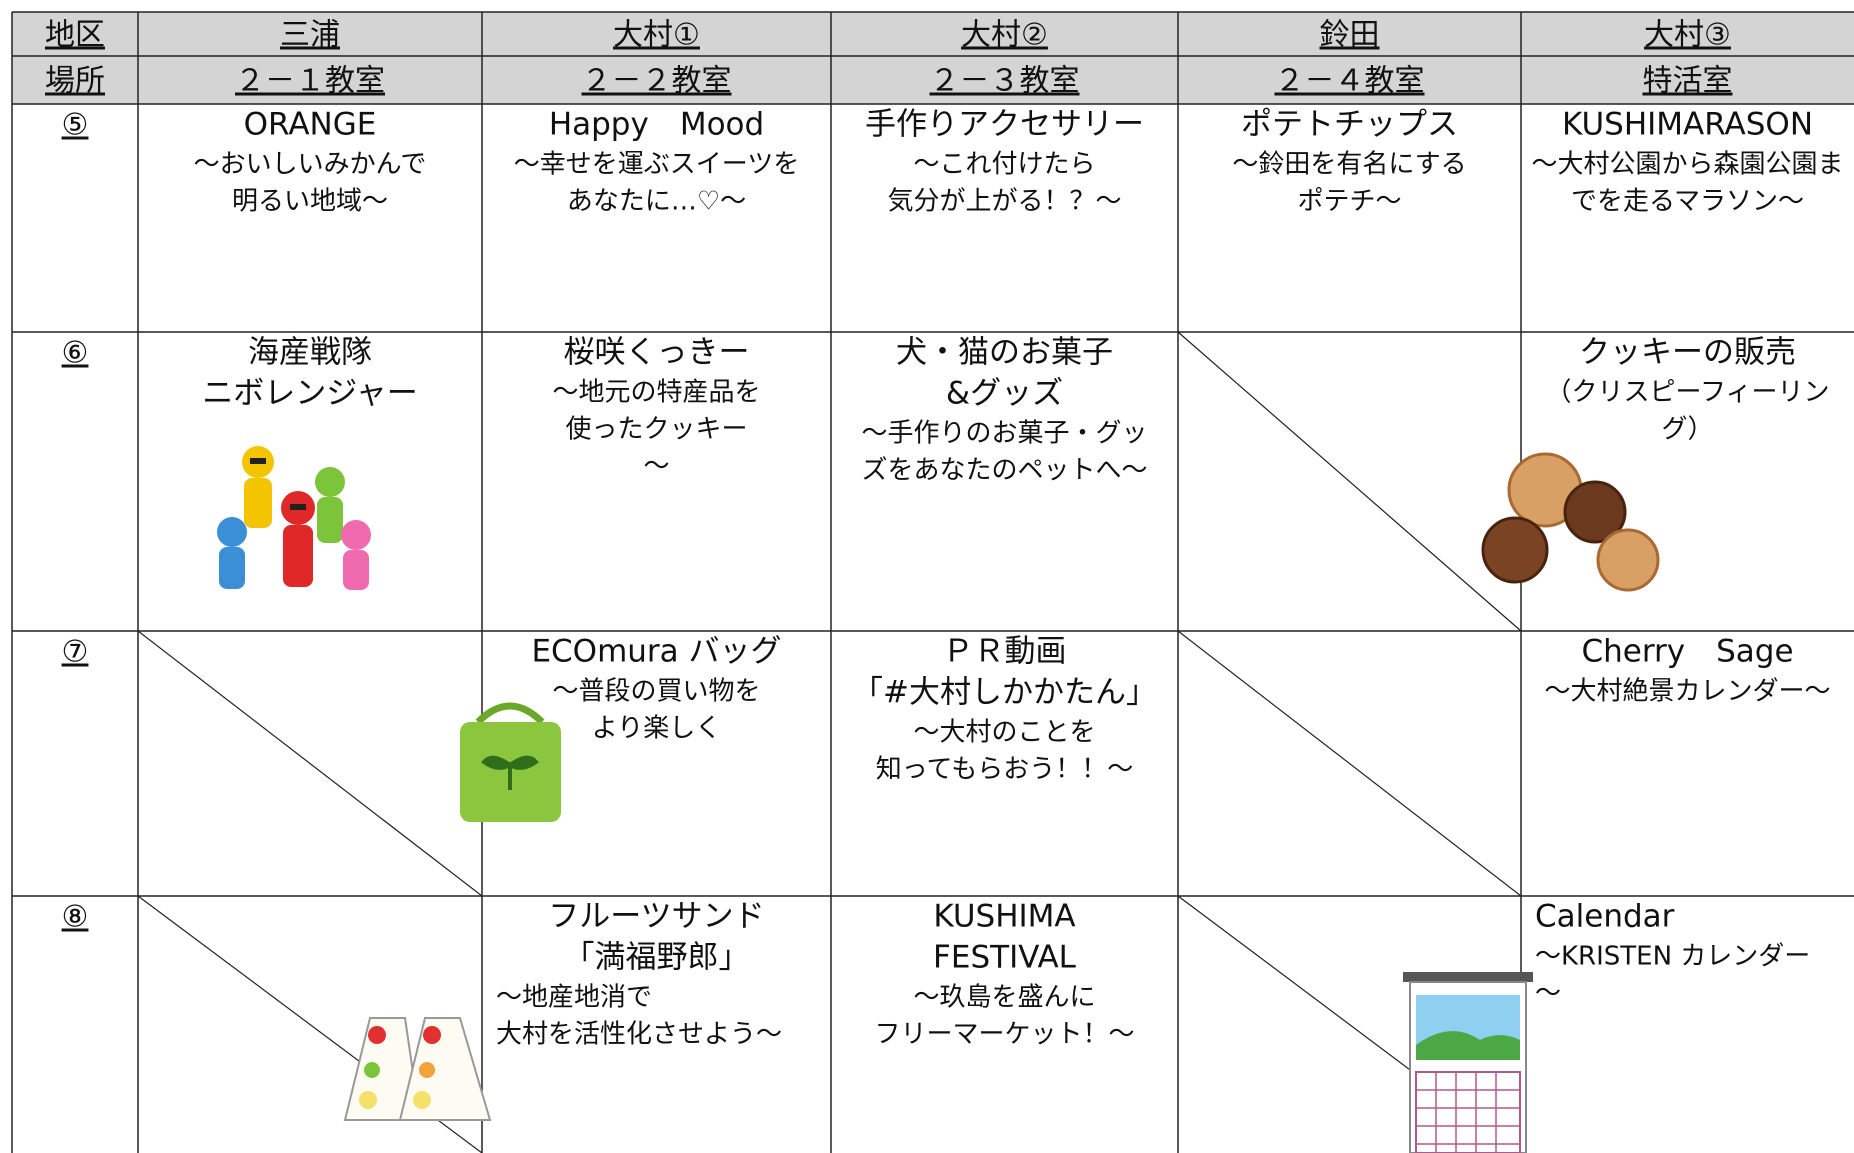  Describe the element at coordinates (417, 1069) in the screenshot. I see `sandwich-illustration` at that location.